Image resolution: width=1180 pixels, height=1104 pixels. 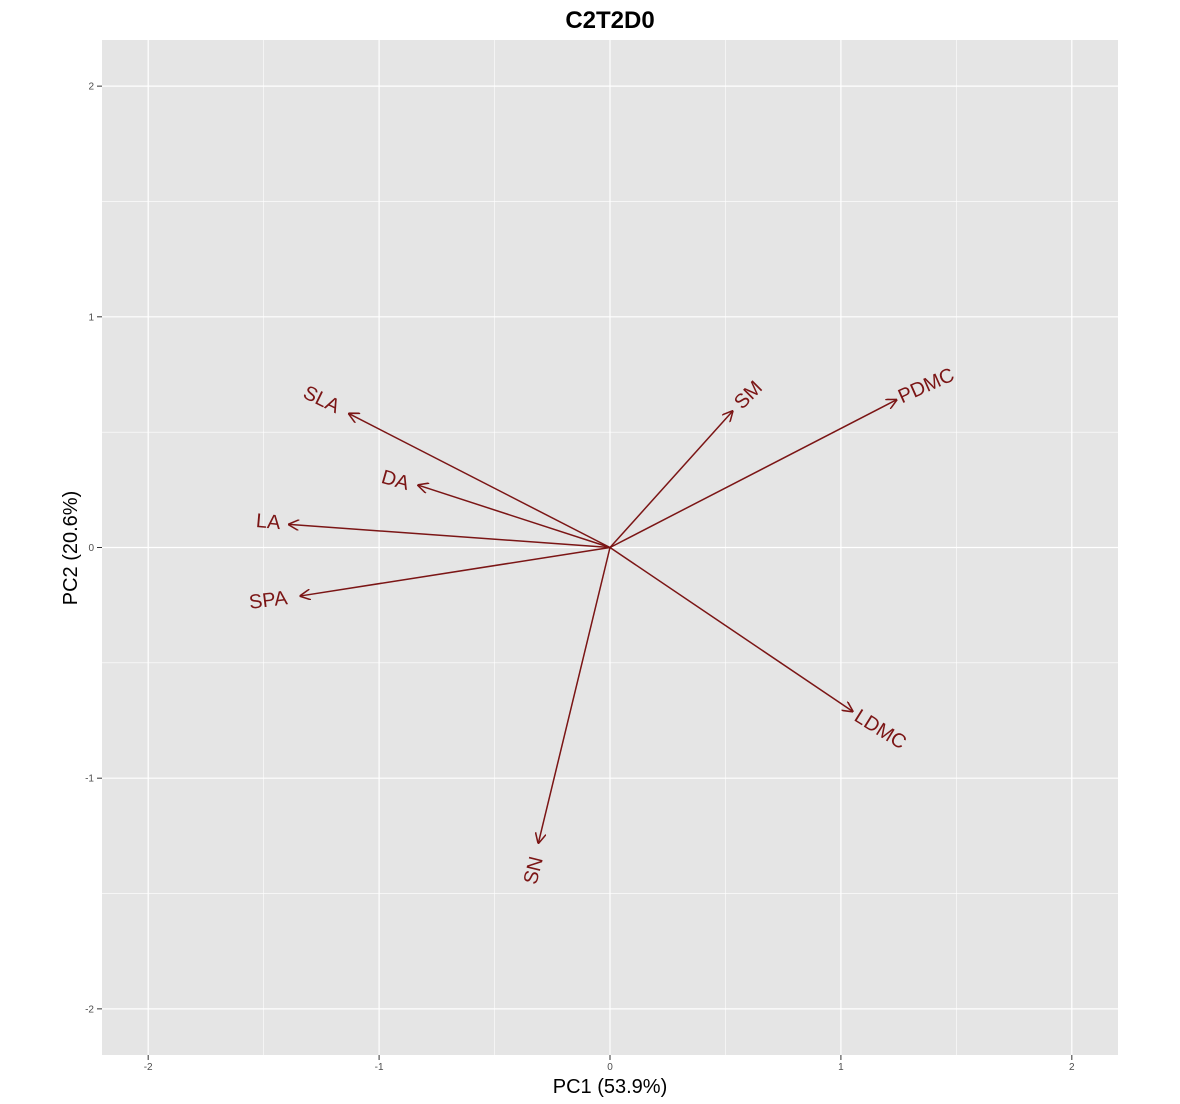 What do you see at coordinates (269, 600) in the screenshot?
I see `vector-label-spa: SPA` at bounding box center [269, 600].